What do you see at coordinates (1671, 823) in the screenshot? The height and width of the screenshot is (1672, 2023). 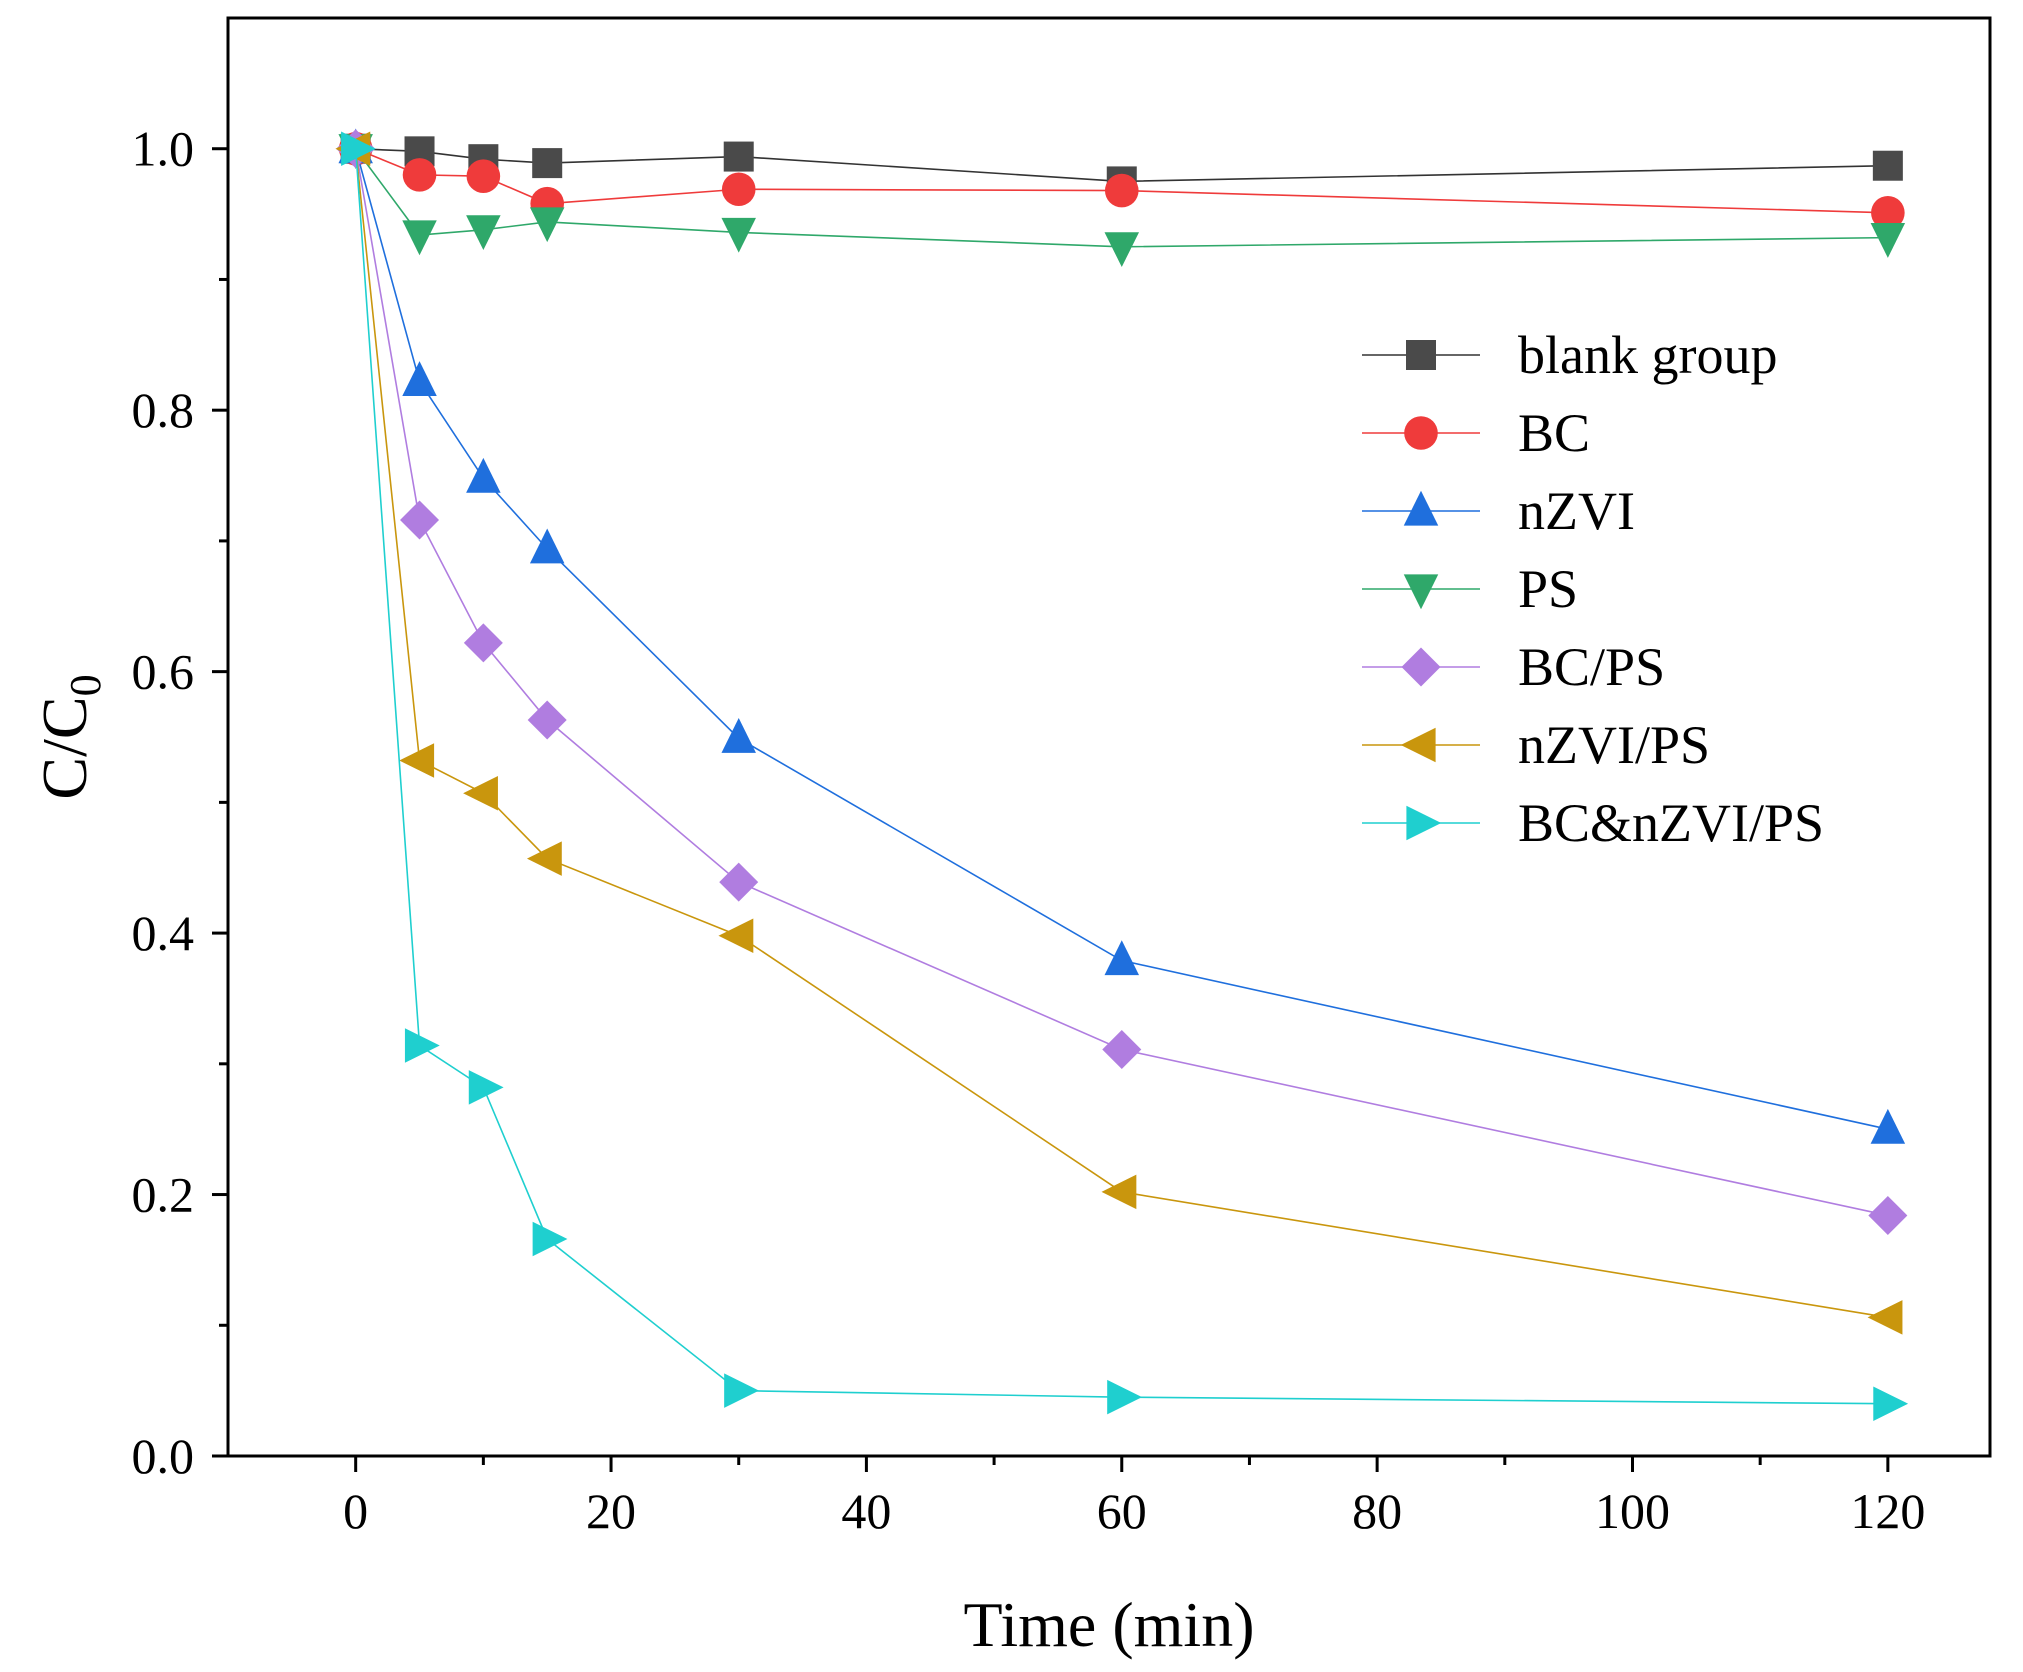 I see `legend-label: BC&nZVI/PS` at bounding box center [1671, 823].